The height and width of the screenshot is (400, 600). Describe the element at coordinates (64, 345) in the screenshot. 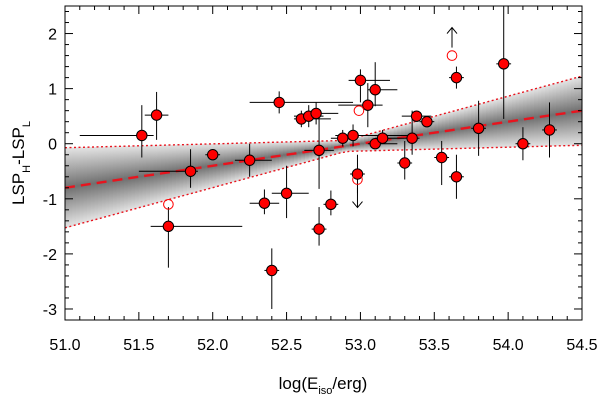

I see `x-tick-label: 51.0` at that location.